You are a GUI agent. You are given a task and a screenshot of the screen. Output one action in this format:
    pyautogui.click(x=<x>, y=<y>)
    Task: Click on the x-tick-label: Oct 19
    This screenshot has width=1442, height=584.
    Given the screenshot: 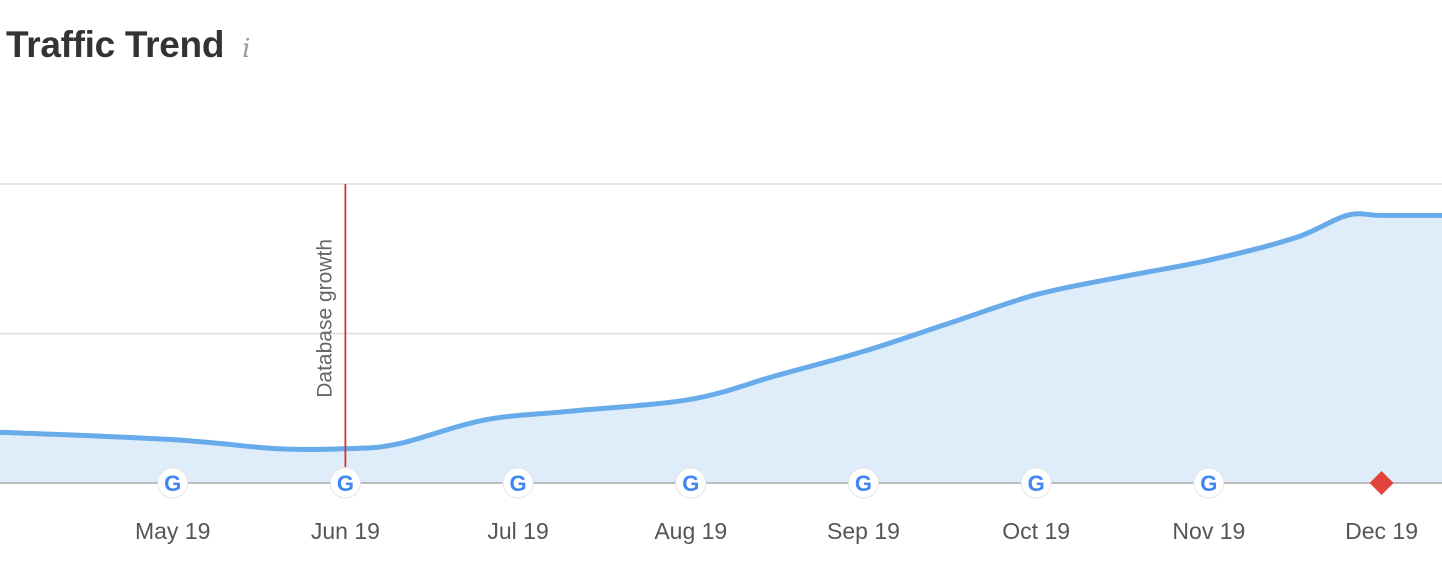 What is the action you would take?
    pyautogui.click(x=1036, y=531)
    